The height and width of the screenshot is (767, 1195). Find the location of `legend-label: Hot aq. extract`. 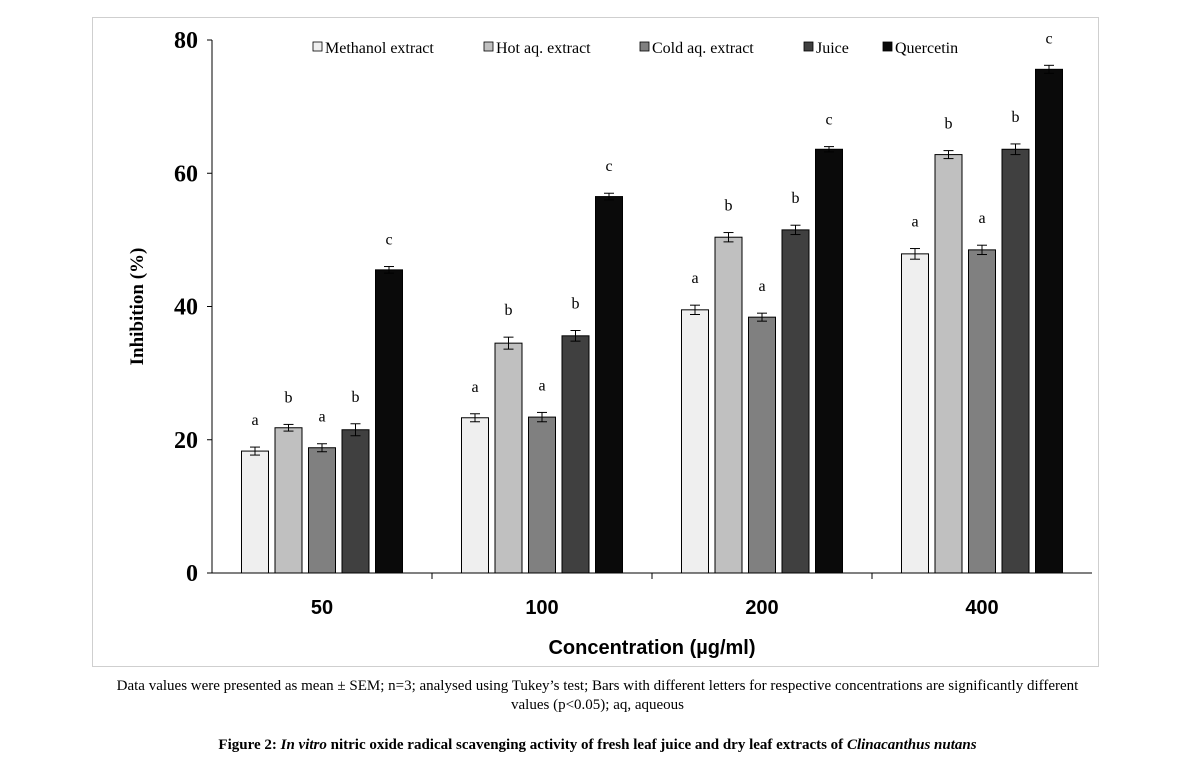

legend-label: Hot aq. extract is located at coordinates (543, 48).